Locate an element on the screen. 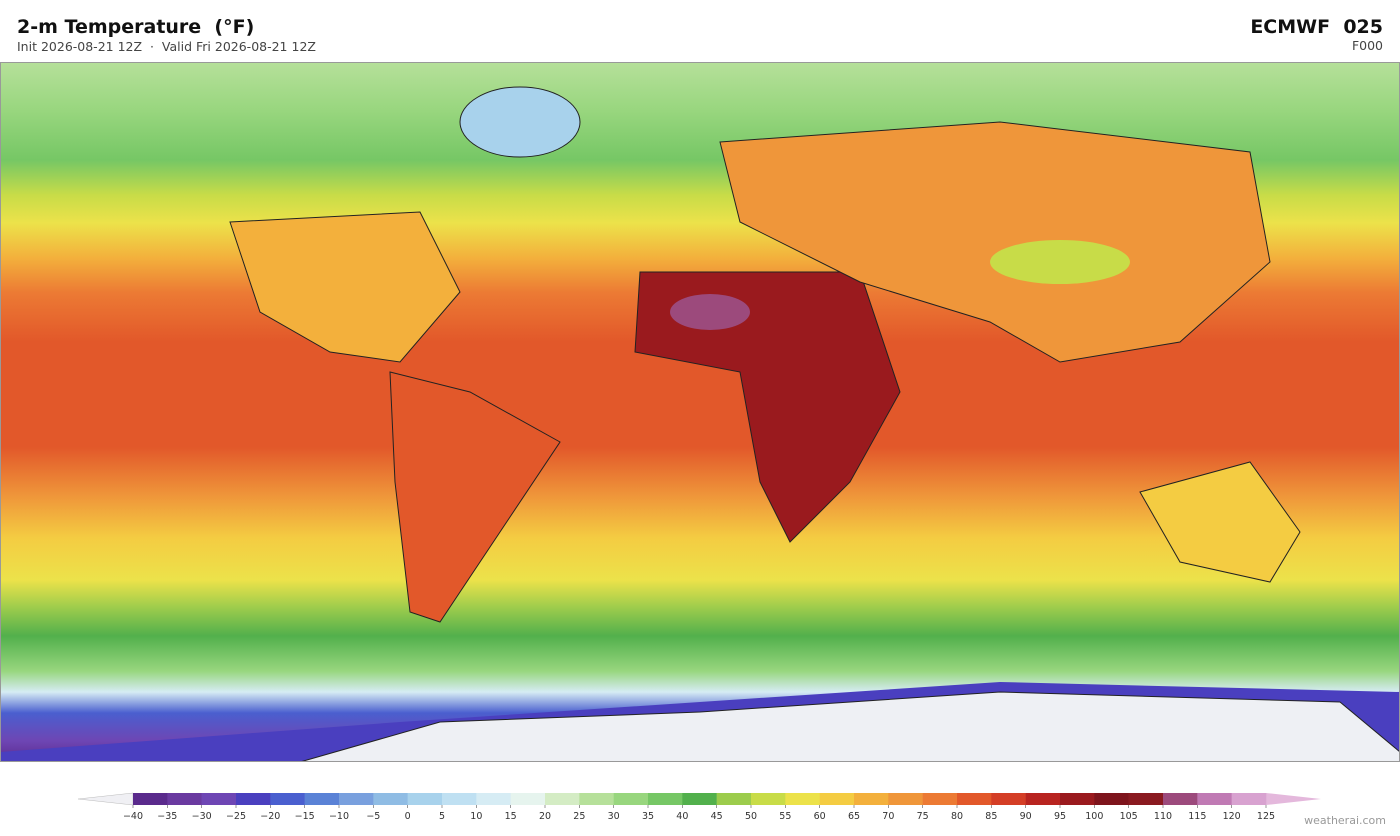 Image resolution: width=1400 pixels, height=836 pixels. africa is located at coordinates (767, 407).